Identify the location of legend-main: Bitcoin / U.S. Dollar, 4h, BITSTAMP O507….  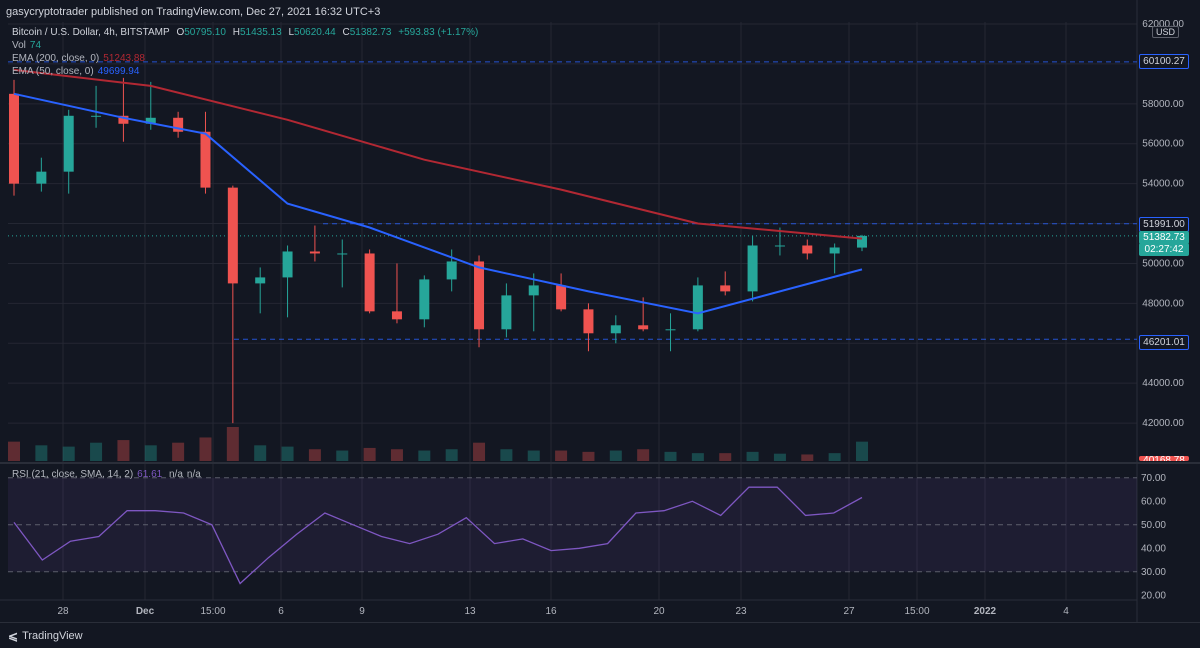
(245, 32).